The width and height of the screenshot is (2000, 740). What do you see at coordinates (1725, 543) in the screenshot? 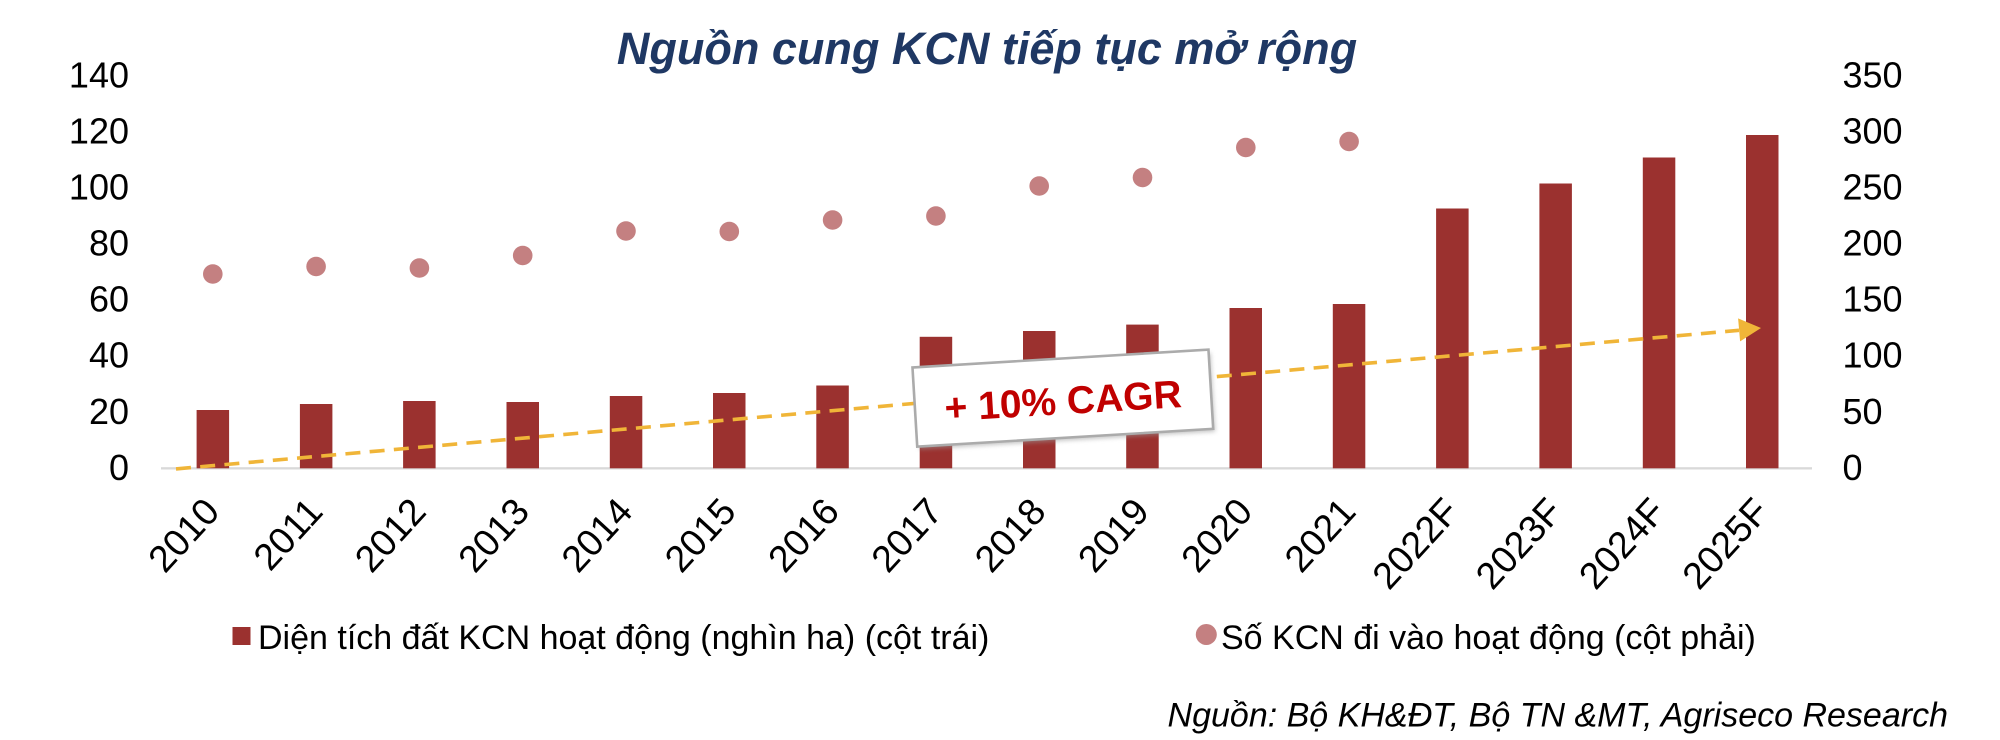
I see `svg-text: 2025F` at bounding box center [1725, 543].